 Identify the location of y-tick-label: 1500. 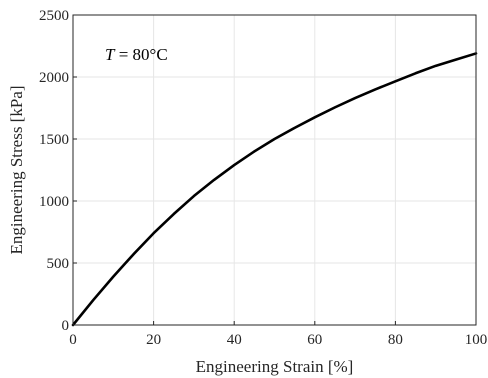
(54, 140).